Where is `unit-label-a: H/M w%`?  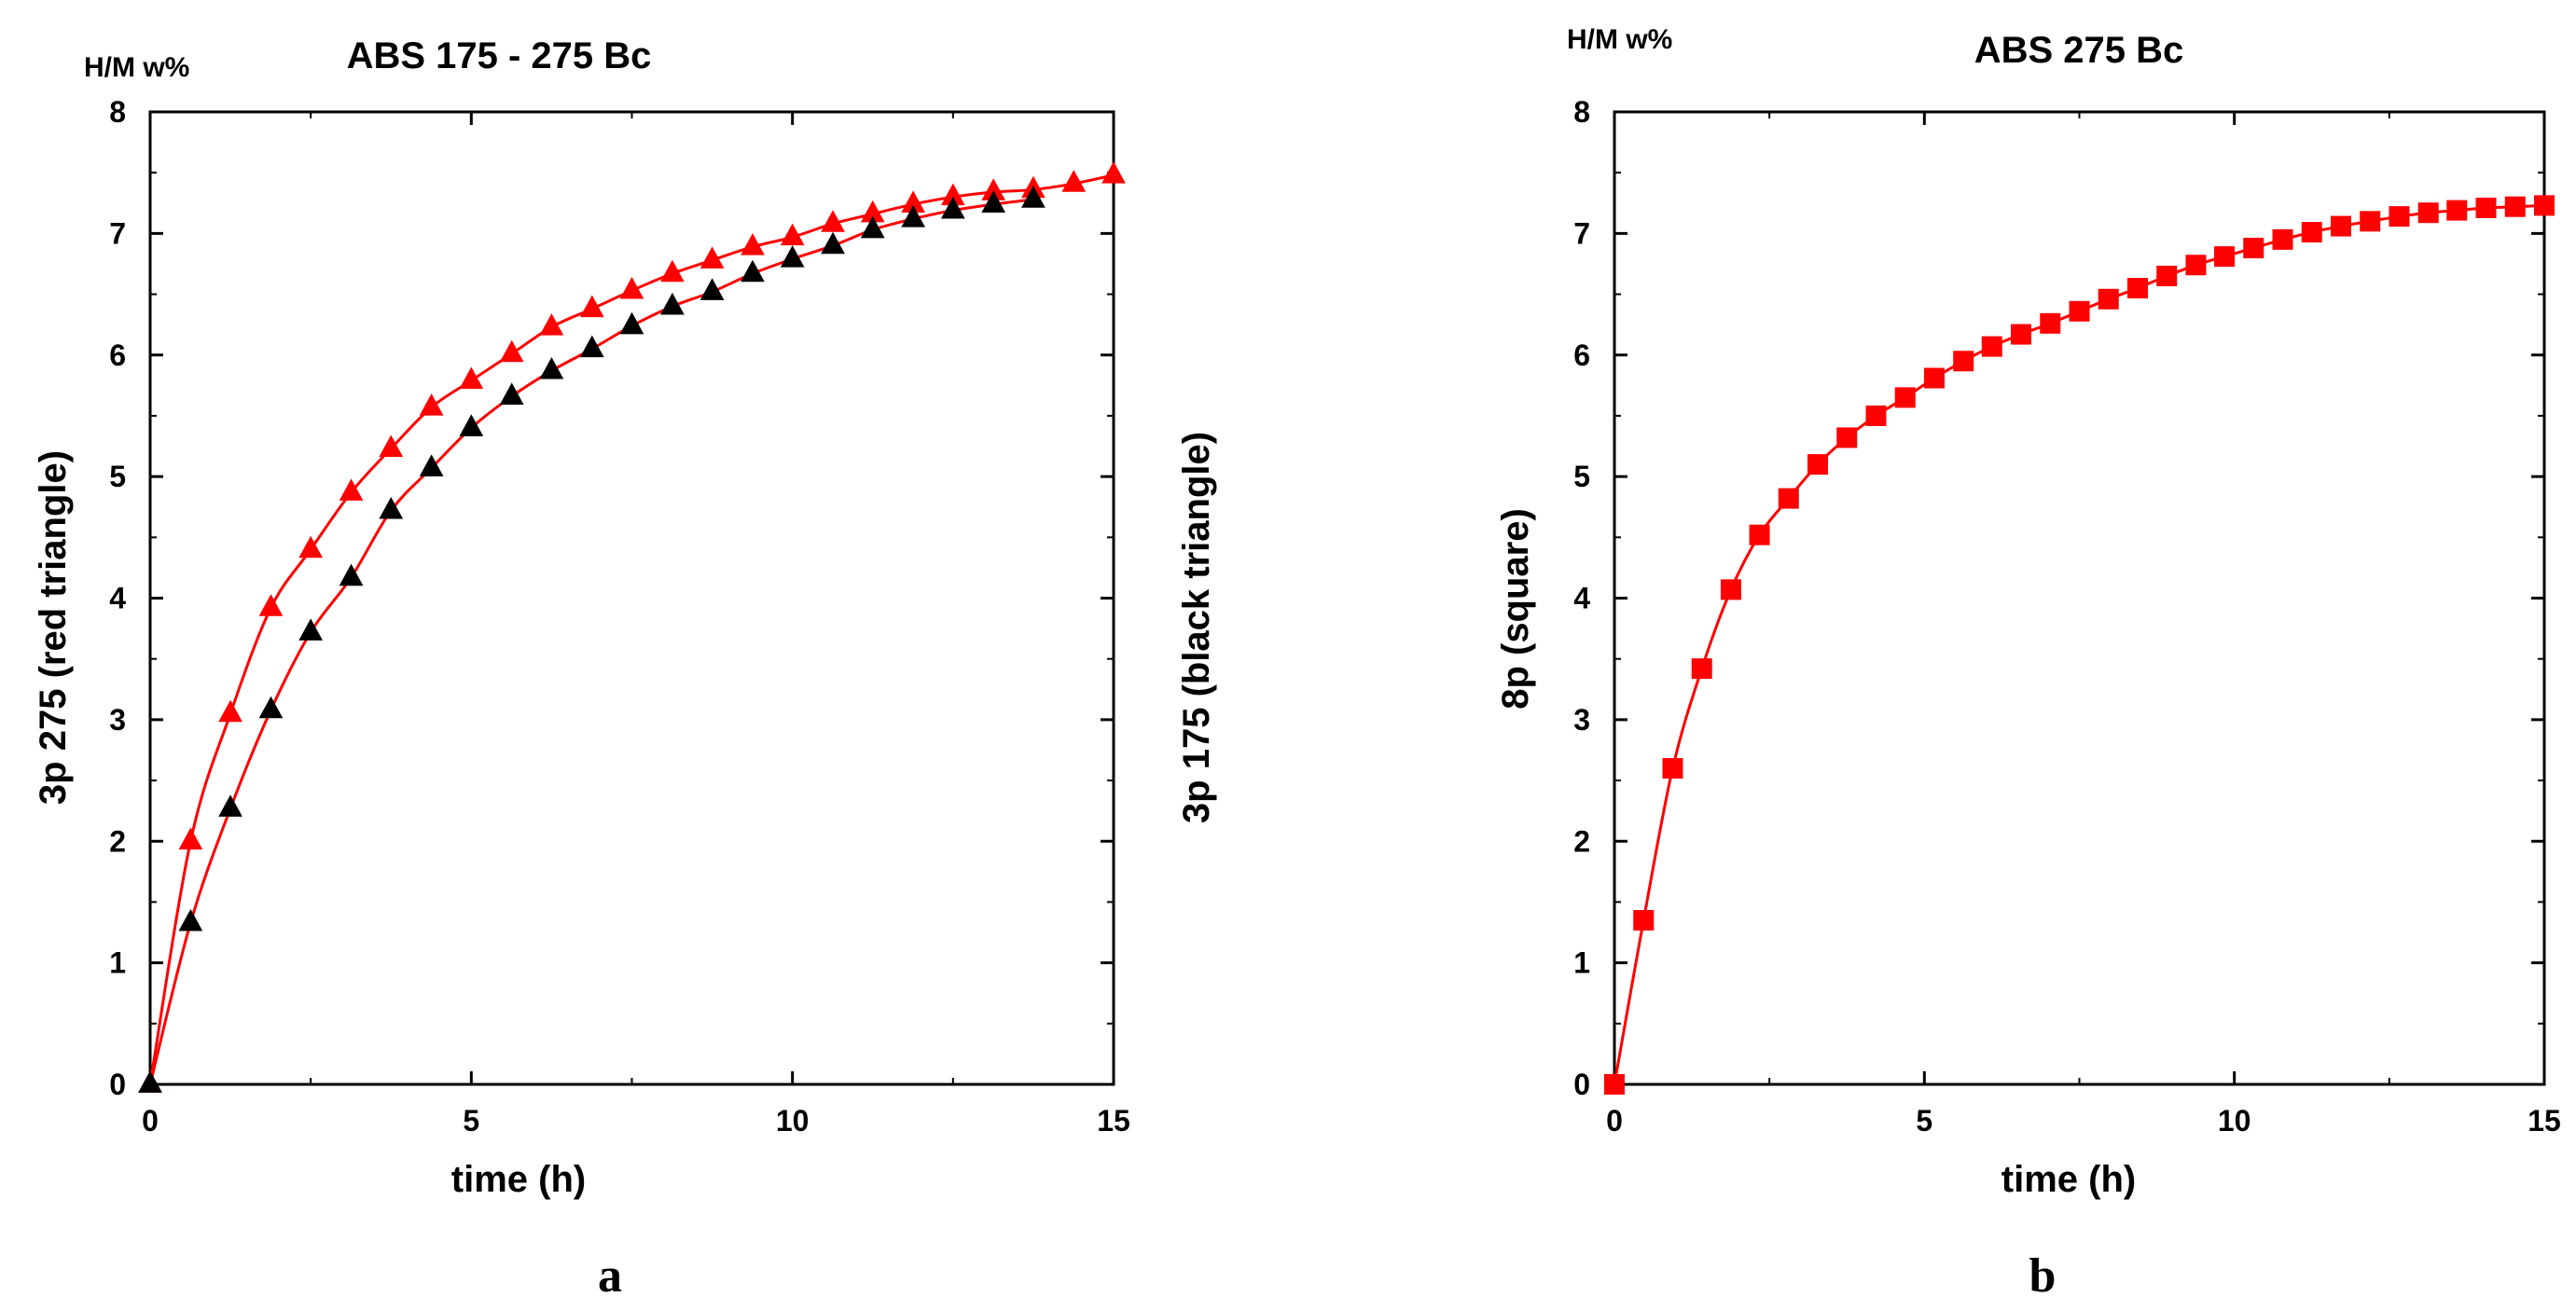
unit-label-a: H/M w% is located at coordinates (136, 67).